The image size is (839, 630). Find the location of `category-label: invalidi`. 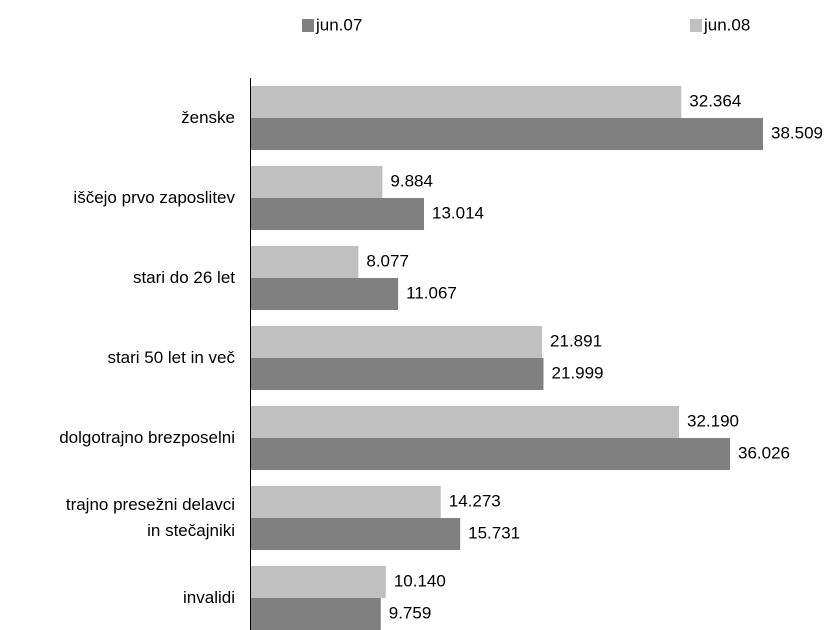

category-label: invalidi is located at coordinates (209, 597).